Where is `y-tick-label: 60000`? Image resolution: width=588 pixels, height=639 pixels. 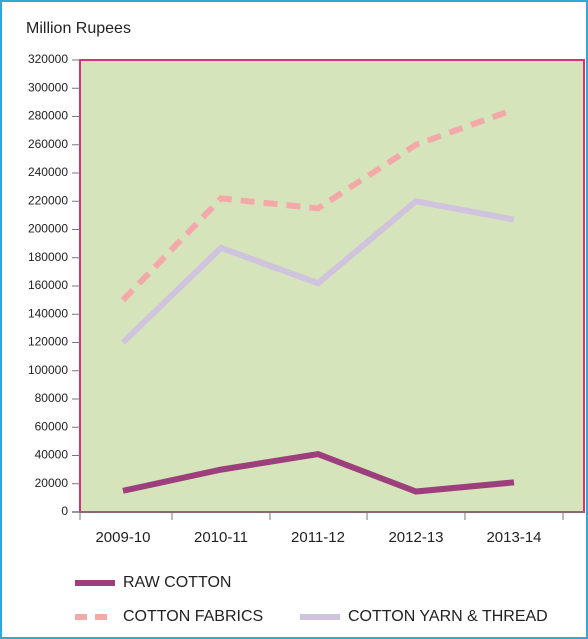 y-tick-label: 60000 is located at coordinates (52, 426).